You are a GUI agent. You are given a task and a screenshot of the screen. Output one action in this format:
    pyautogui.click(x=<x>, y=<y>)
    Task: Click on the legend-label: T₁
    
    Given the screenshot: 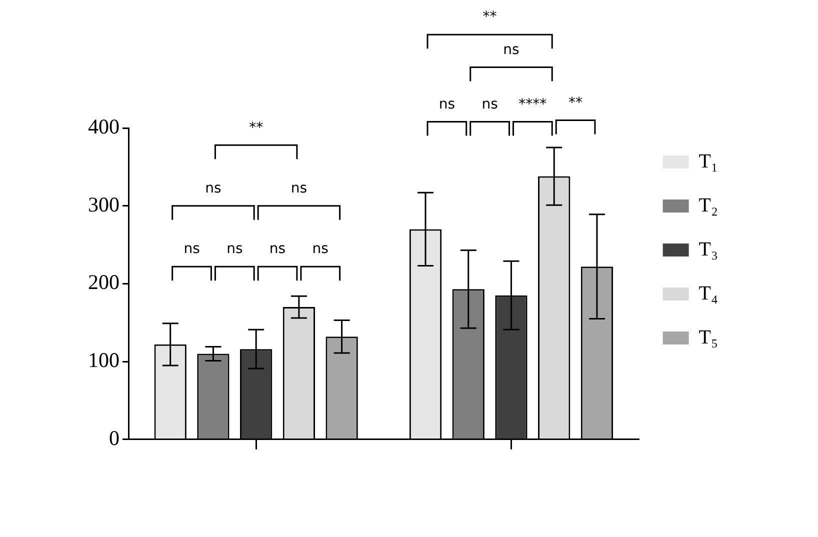 What is the action you would take?
    pyautogui.click(x=708, y=161)
    